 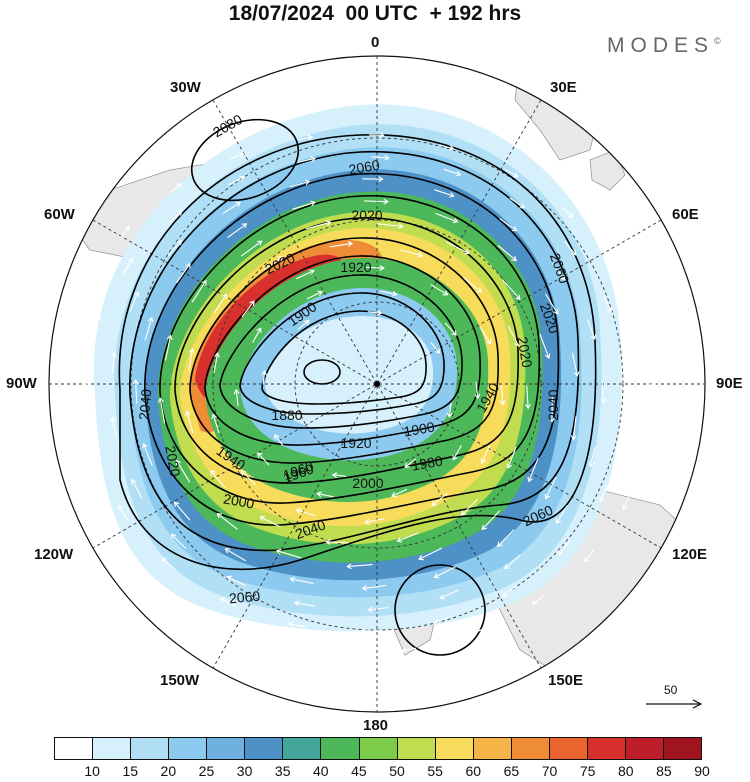 What do you see at coordinates (364, 166) in the screenshot?
I see `contour-label: 2060` at bounding box center [364, 166].